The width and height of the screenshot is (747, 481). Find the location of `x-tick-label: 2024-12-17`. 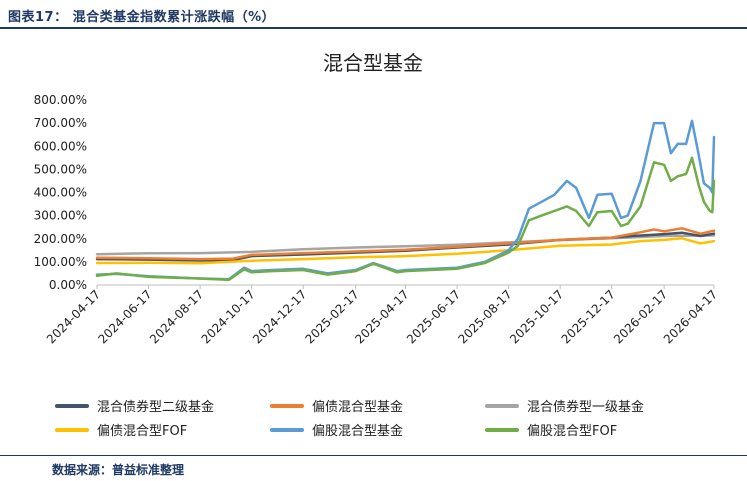

x-tick-label: 2024-12-17 is located at coordinates (279, 316).